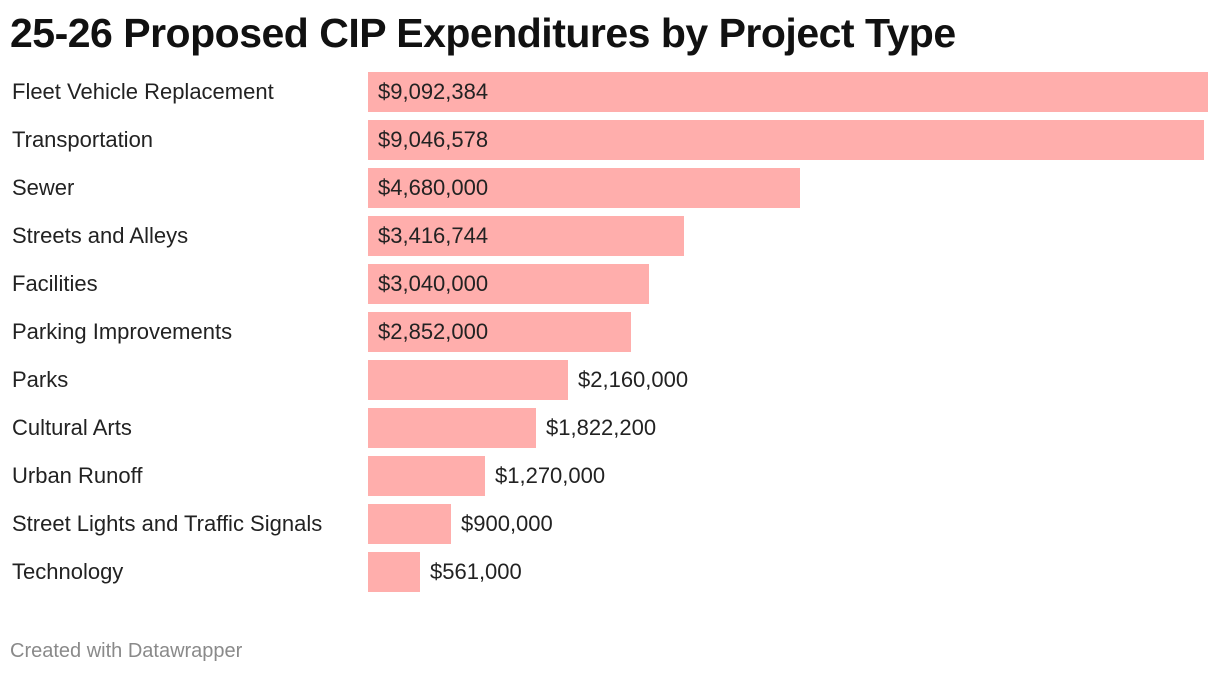 Image resolution: width=1220 pixels, height=676 pixels. What do you see at coordinates (68, 571) in the screenshot?
I see `category-label: Technology` at bounding box center [68, 571].